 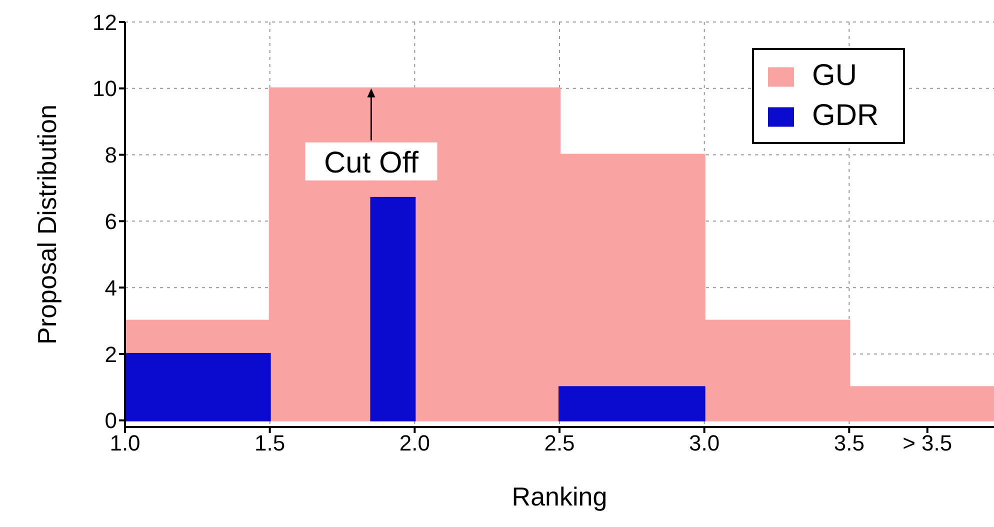 What do you see at coordinates (270, 443) in the screenshot?
I see `x-tick-label: 1.5` at bounding box center [270, 443].